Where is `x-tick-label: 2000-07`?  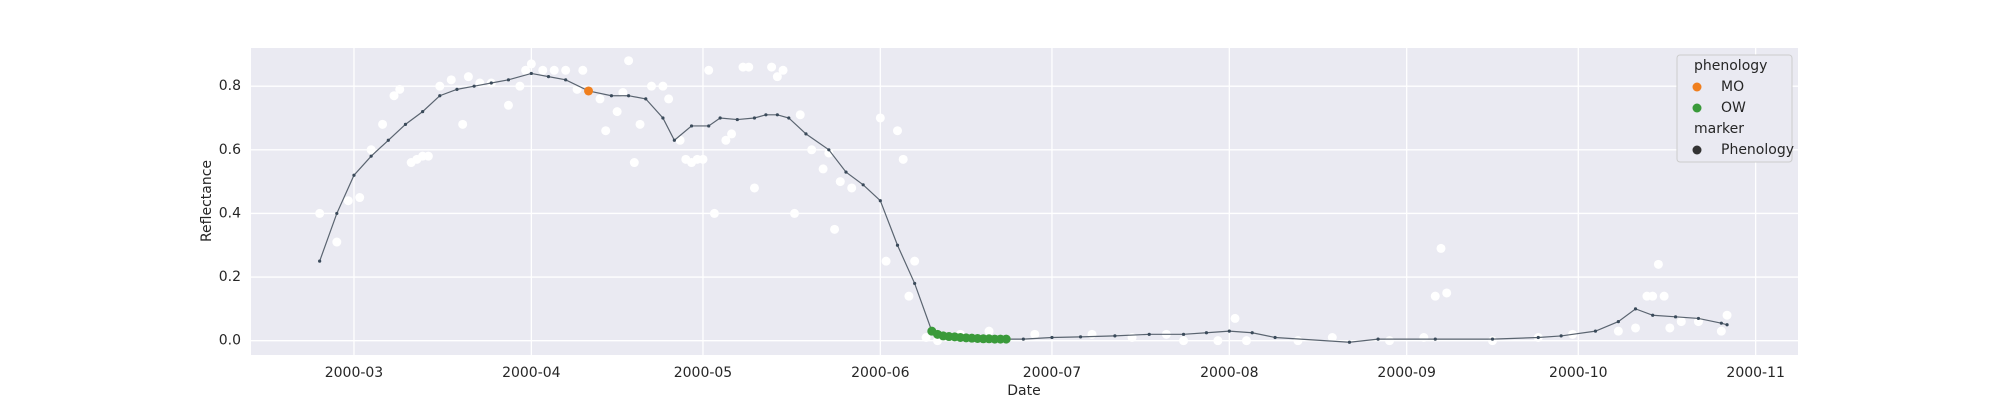 x-tick-label: 2000-07 is located at coordinates (1052, 373).